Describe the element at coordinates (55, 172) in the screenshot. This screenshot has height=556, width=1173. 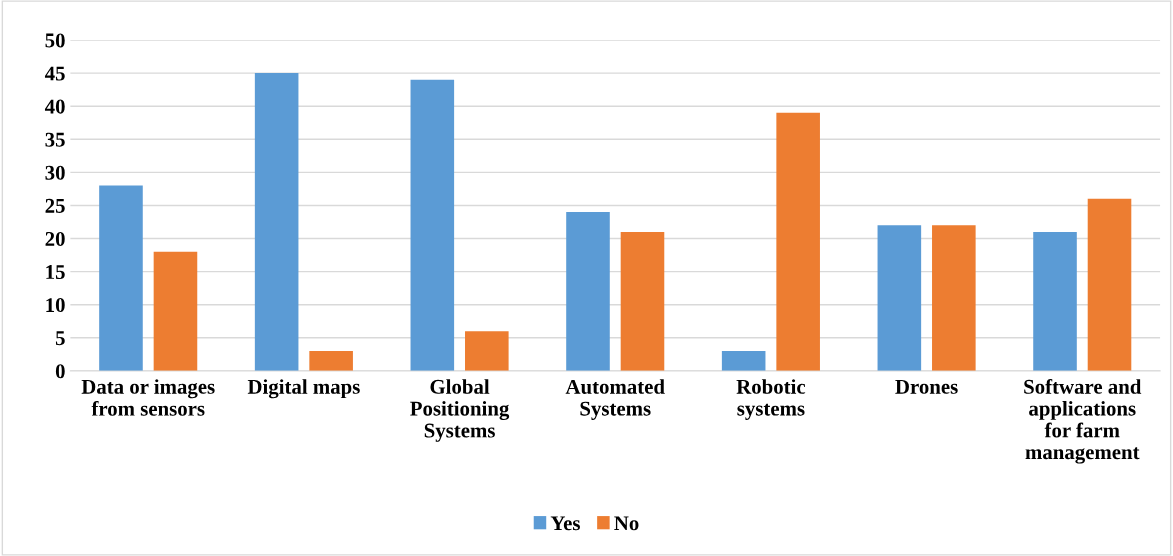
I see `y-tick-label: 30` at that location.